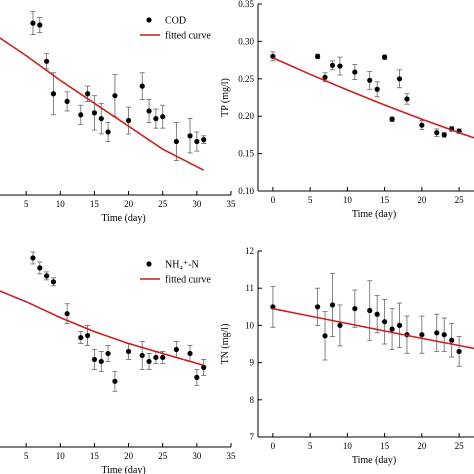 This screenshot has height=474, width=474. Describe the element at coordinates (246, 79) in the screenshot. I see `y-tick-label: 0.25` at that location.